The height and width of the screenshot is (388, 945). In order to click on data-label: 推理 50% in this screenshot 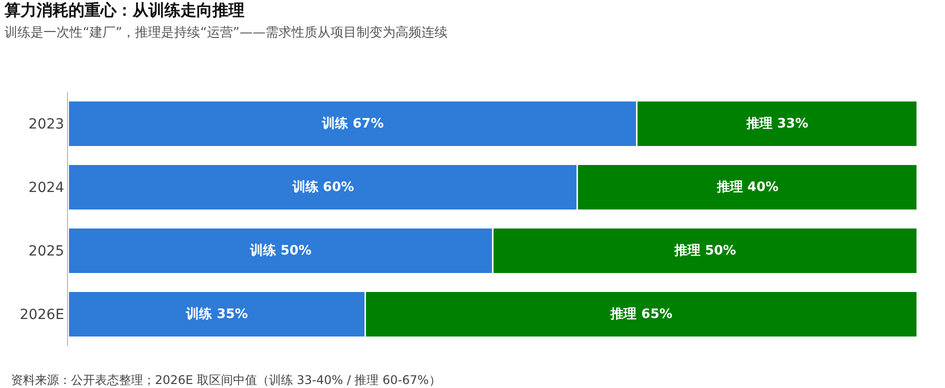, I will do `click(704, 250)`.